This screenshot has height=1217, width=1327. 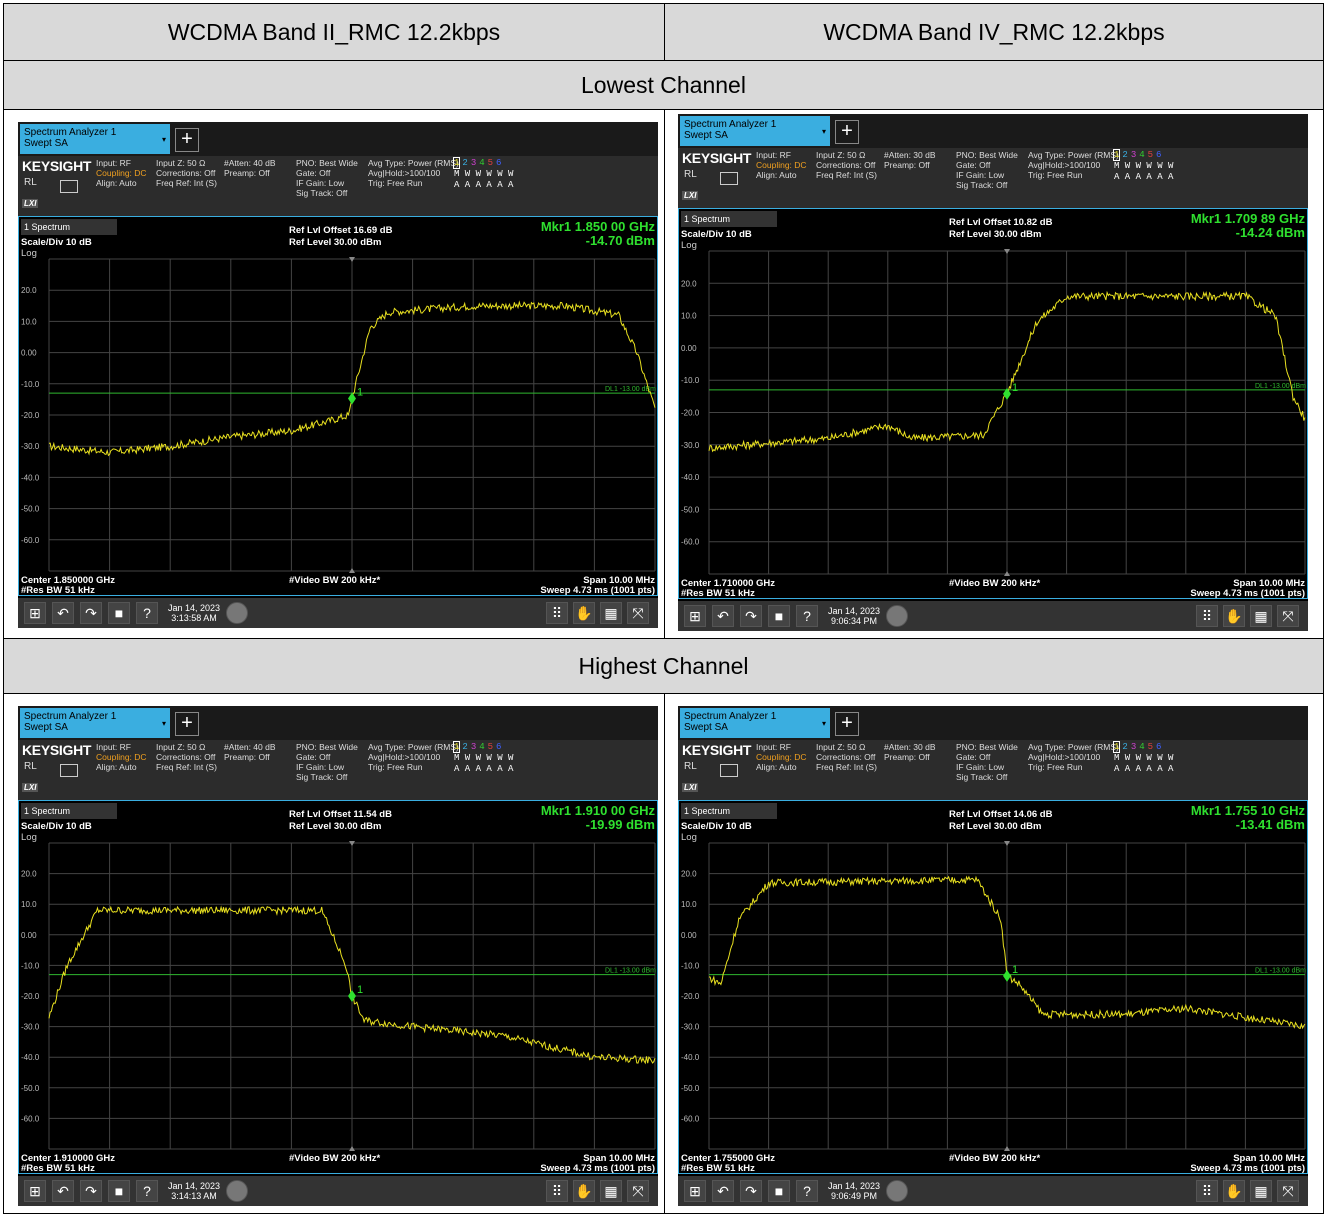 What do you see at coordinates (30, 384) in the screenshot?
I see `y-tick-label: -10.0` at bounding box center [30, 384].